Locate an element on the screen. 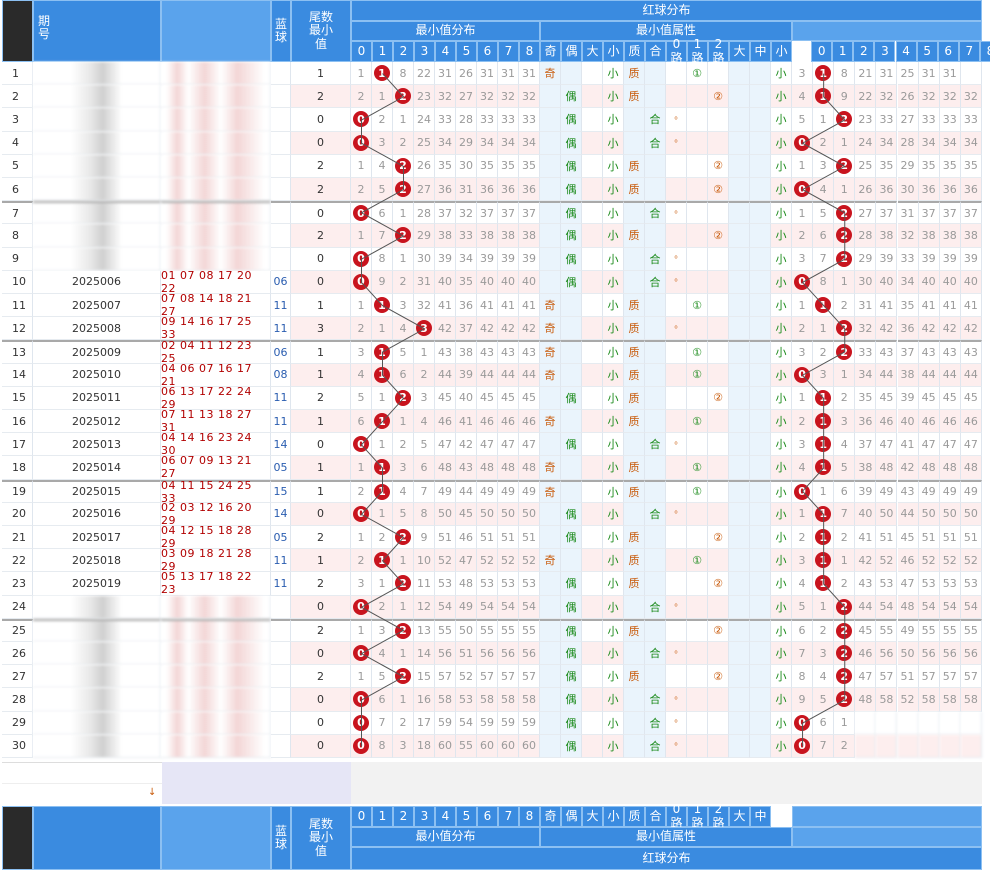  min-dist-cell: 37 is located at coordinates (529, 213).